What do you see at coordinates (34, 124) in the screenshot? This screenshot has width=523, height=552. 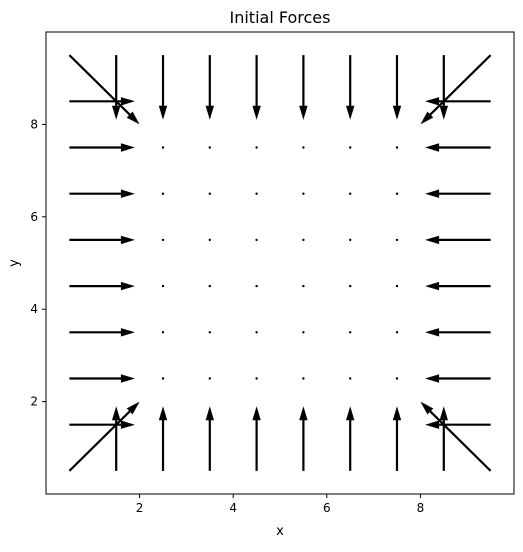 I see `y-tick-label: 8` at bounding box center [34, 124].